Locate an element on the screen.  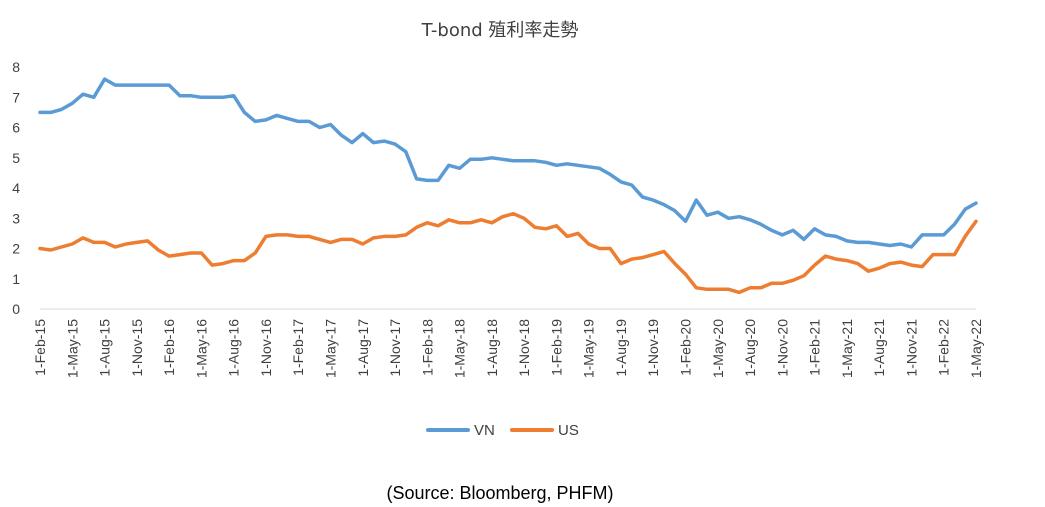
y-axis: 0 1 2 3 4 5 6 7 8 is located at coordinates (16, 188).